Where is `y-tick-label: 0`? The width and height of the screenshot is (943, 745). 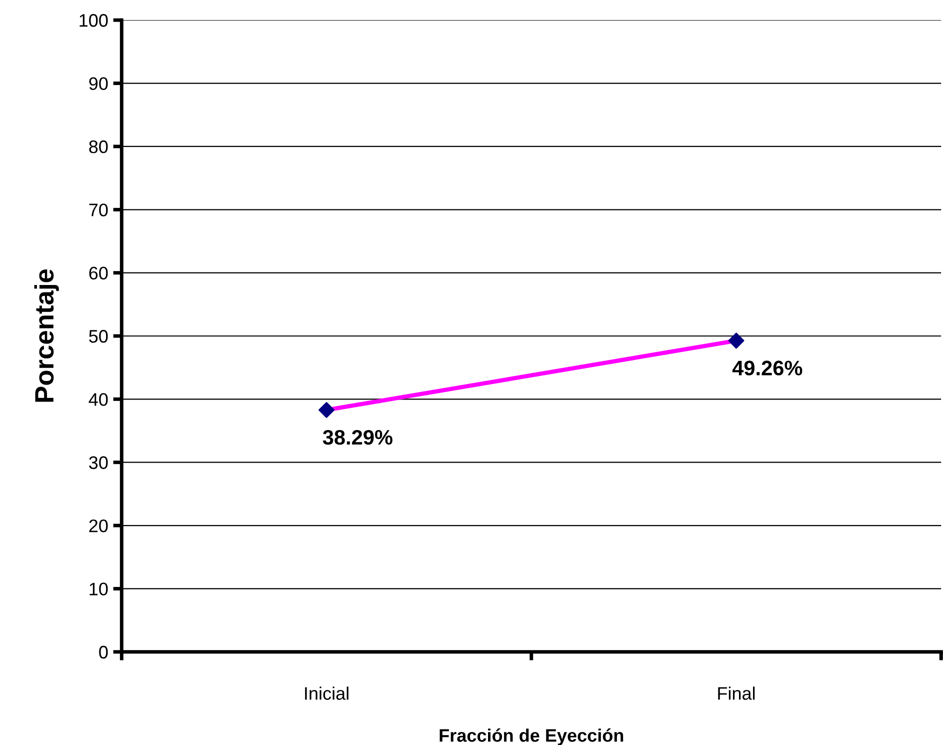
y-tick-label: 0 is located at coordinates (103, 652).